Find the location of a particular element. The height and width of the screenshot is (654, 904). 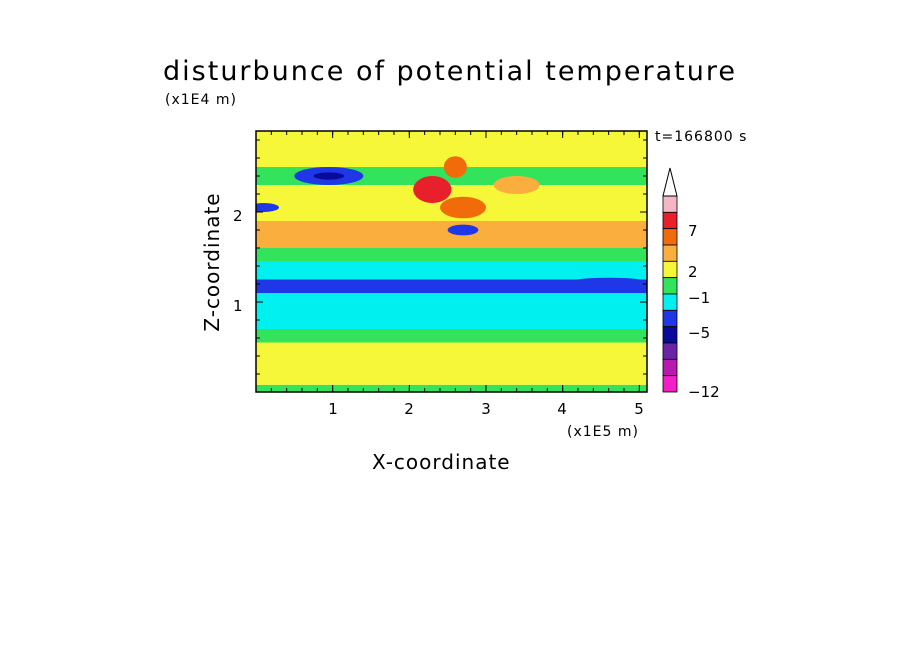

y-unit-label: (x1E4 m) is located at coordinates (201, 100).